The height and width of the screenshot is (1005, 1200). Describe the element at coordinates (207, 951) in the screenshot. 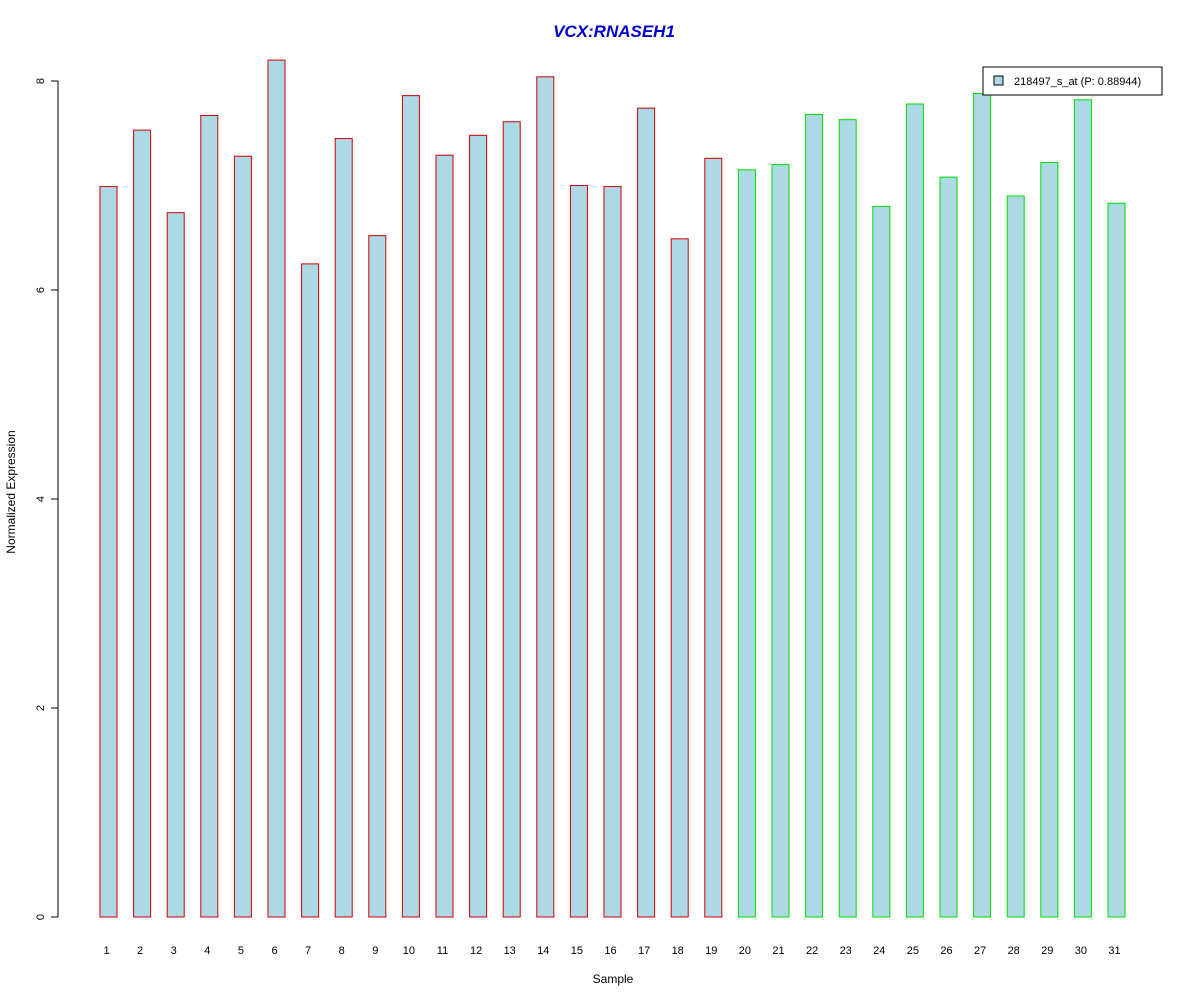

I see `x-tick-label: 4` at that location.